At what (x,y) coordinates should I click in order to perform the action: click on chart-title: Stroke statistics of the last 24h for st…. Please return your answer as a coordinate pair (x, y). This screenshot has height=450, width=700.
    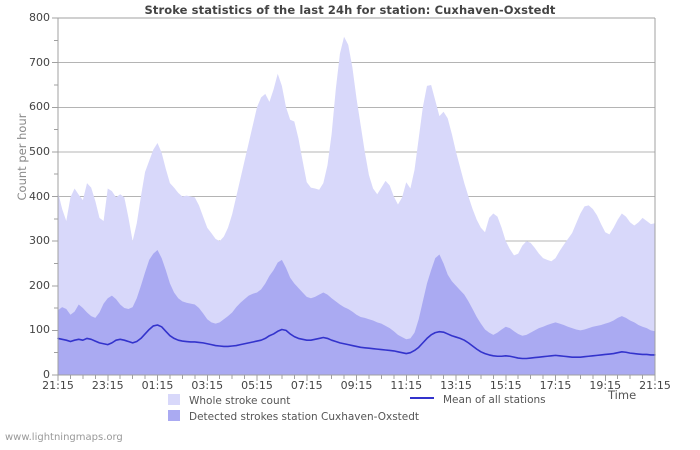
    Looking at the image, I should click on (350, 10).